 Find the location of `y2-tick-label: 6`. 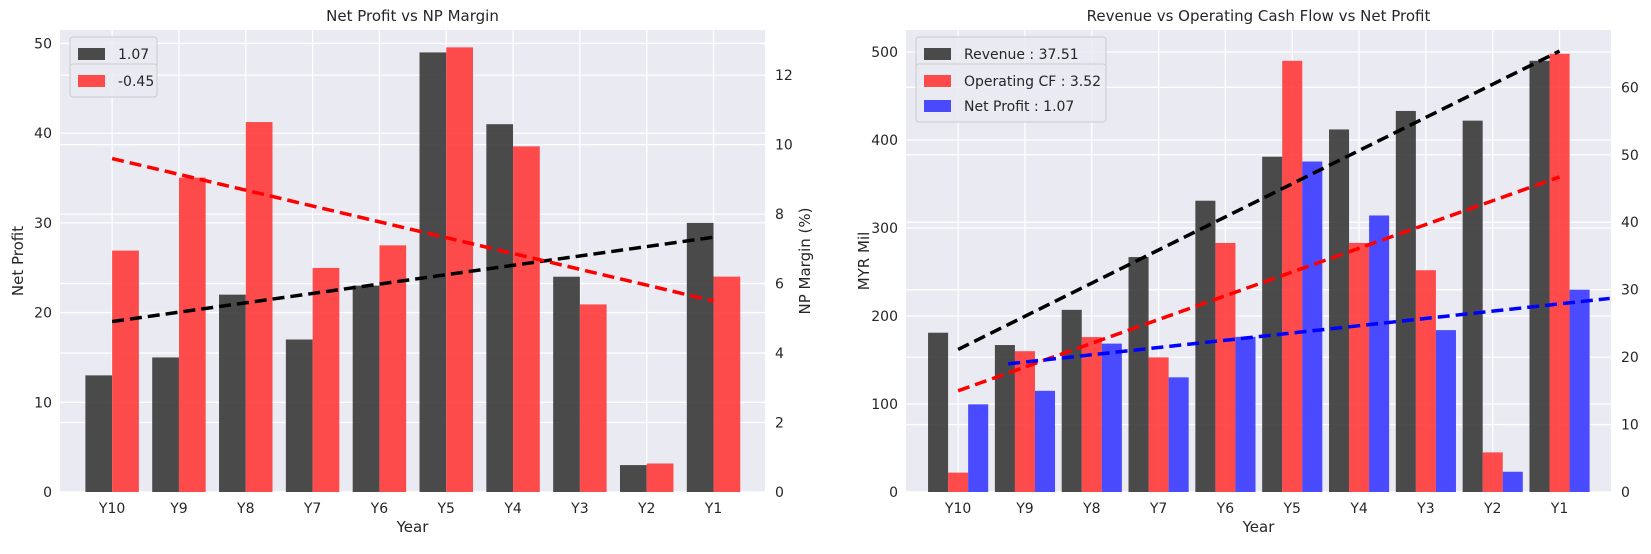

y2-tick-label: 6 is located at coordinates (779, 285).